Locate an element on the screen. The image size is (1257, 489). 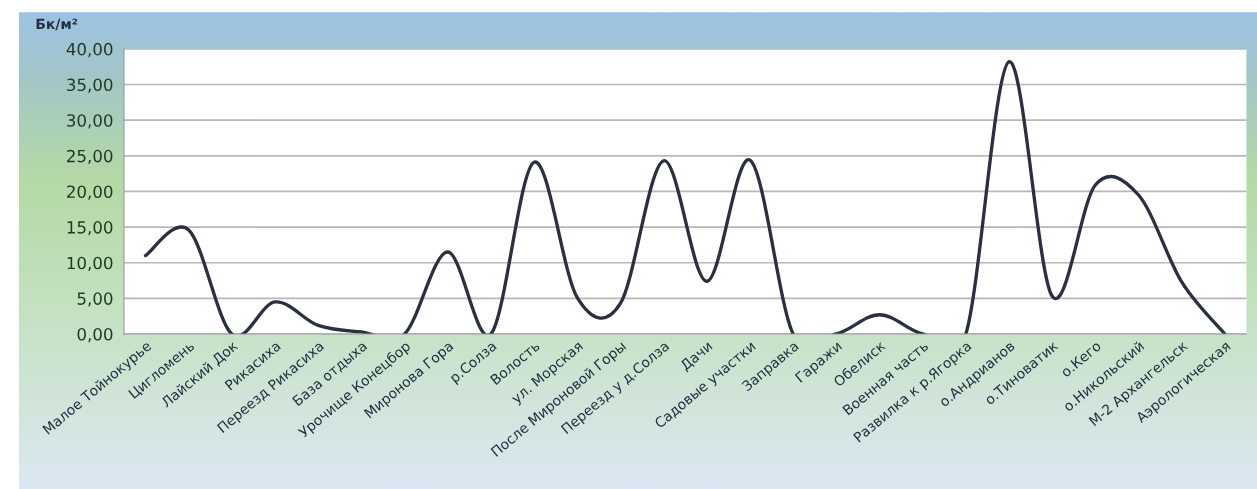
y-tick-label: 20,00 is located at coordinates (90, 192).